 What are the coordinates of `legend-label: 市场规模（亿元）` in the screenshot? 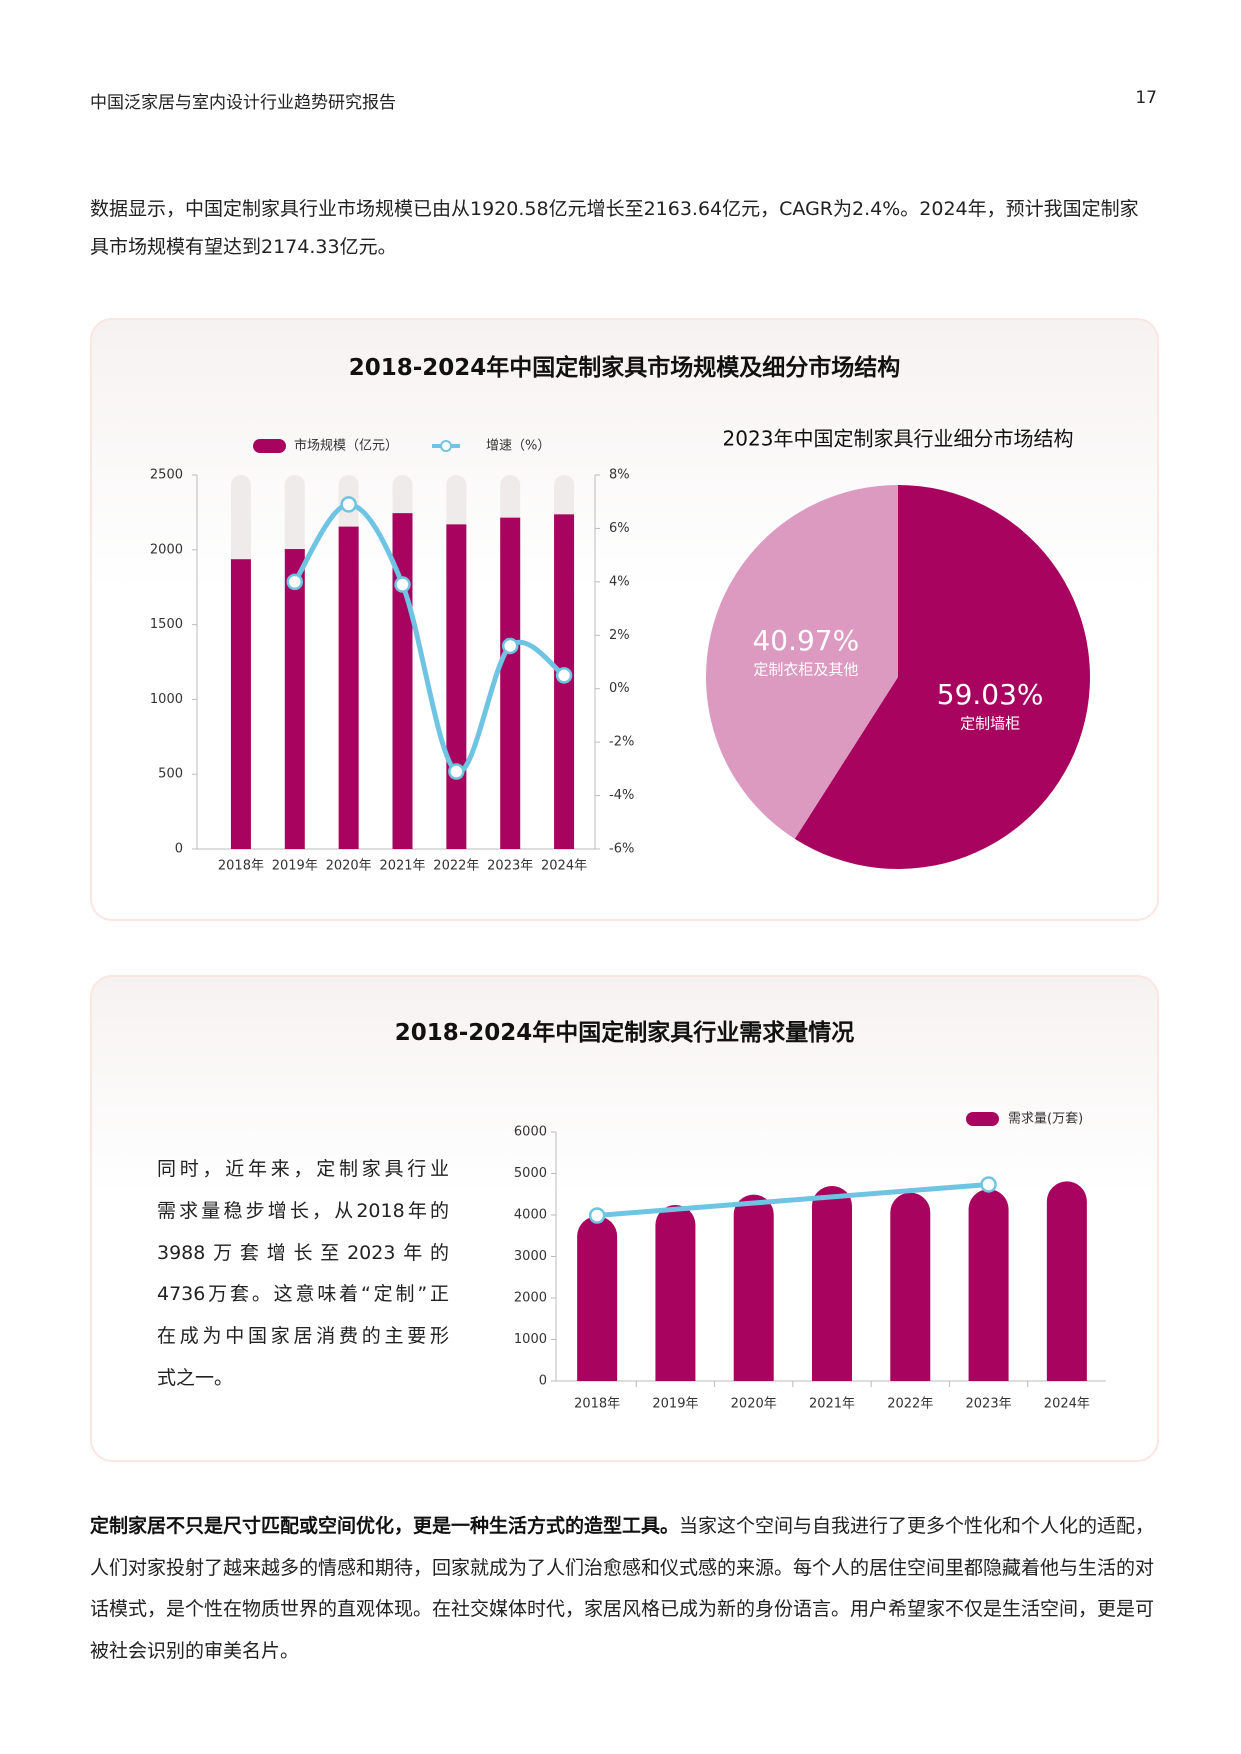 It's located at (346, 446).